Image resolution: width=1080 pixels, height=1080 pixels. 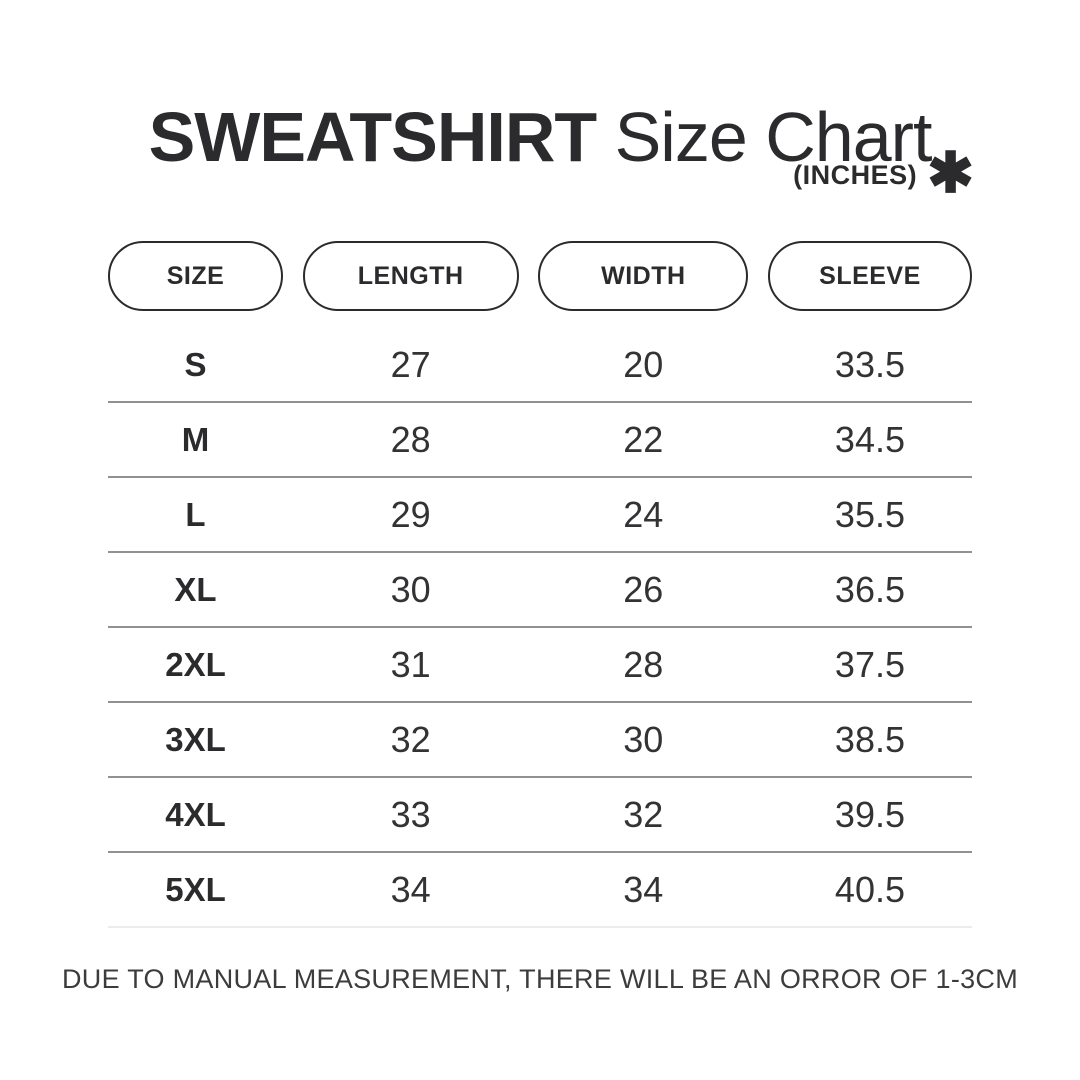 What do you see at coordinates (410, 364) in the screenshot?
I see `length-cell: 27` at bounding box center [410, 364].